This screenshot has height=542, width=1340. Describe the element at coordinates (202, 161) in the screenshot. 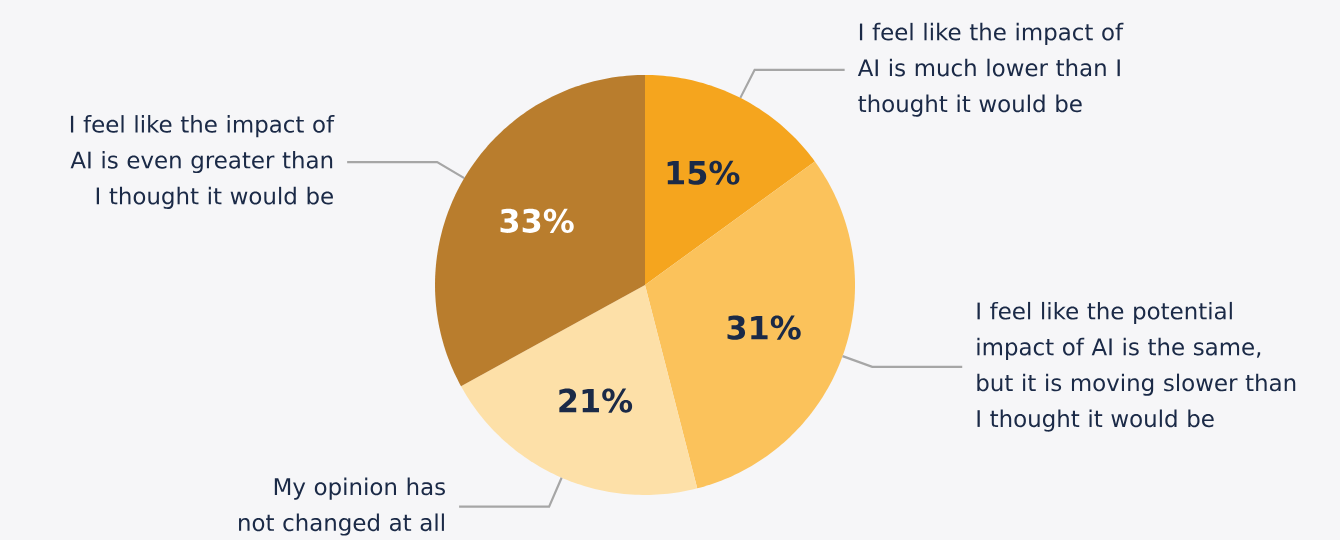

I see `slice-label: I feel like the impact of AI is even greater than I thought it would be` at that location.